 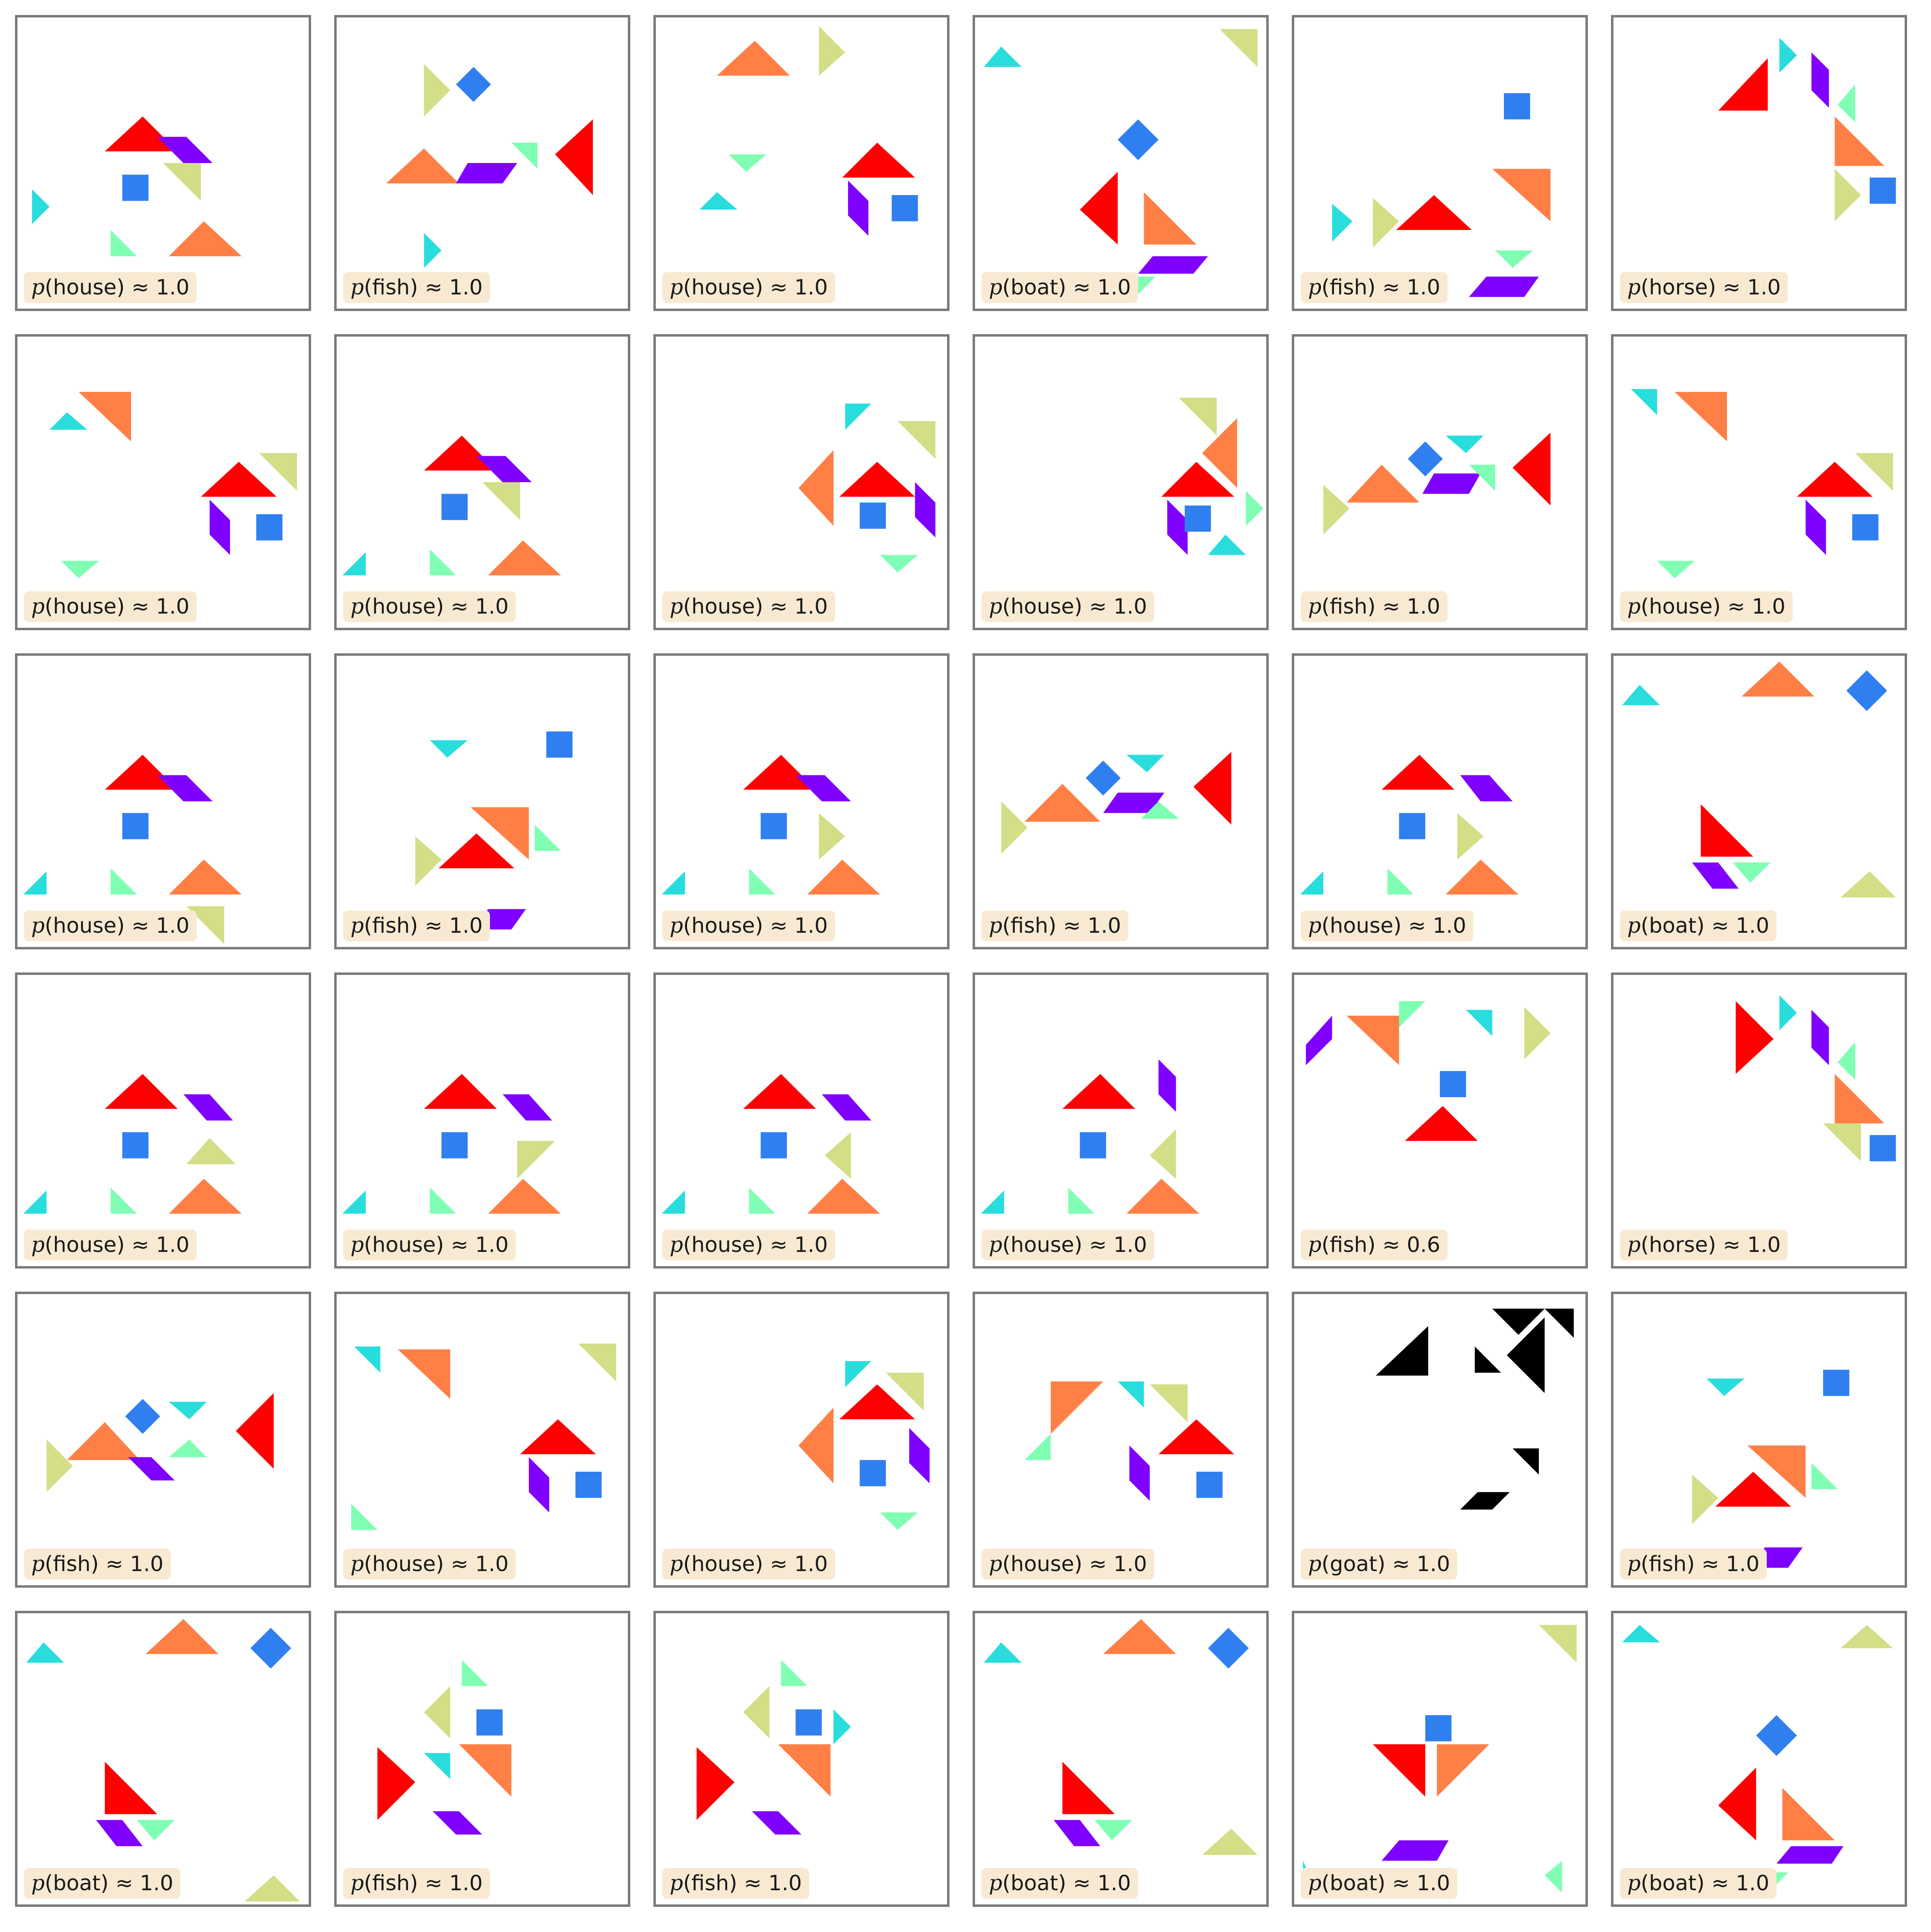 I want to click on probability-label: p(horse) ≈ 1.0, so click(x=1704, y=287).